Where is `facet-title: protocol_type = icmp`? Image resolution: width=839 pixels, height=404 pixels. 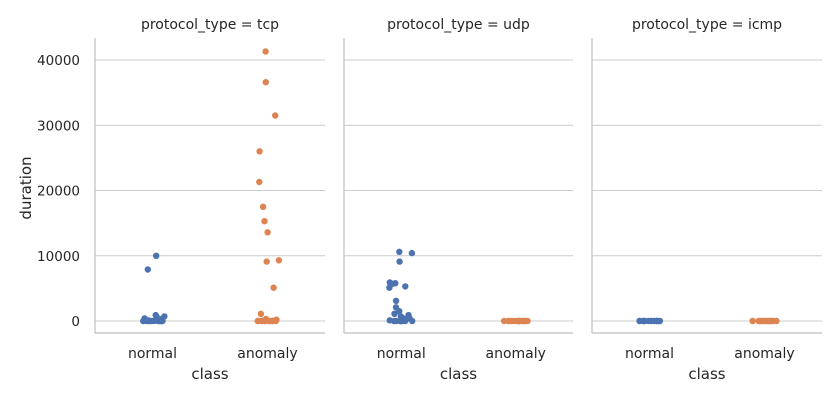 facet-title: protocol_type = icmp is located at coordinates (707, 25).